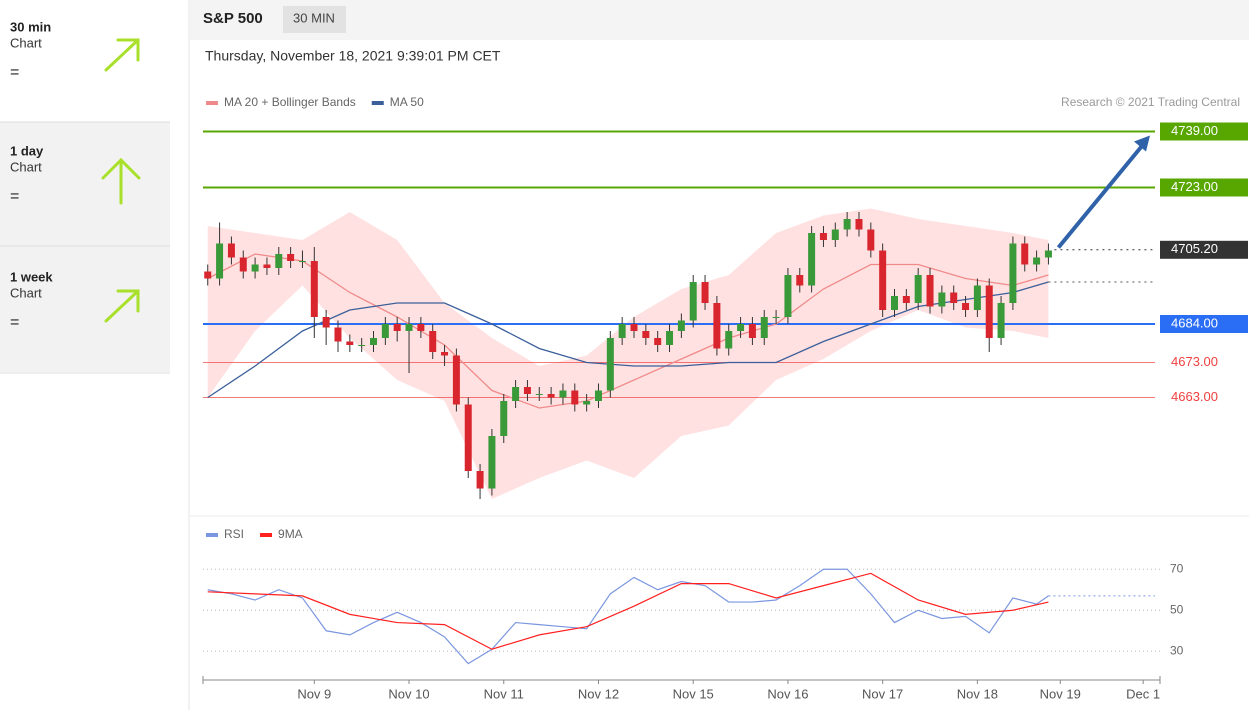 The width and height of the screenshot is (1249, 710). I want to click on level-label: 4684.00, so click(1194, 322).